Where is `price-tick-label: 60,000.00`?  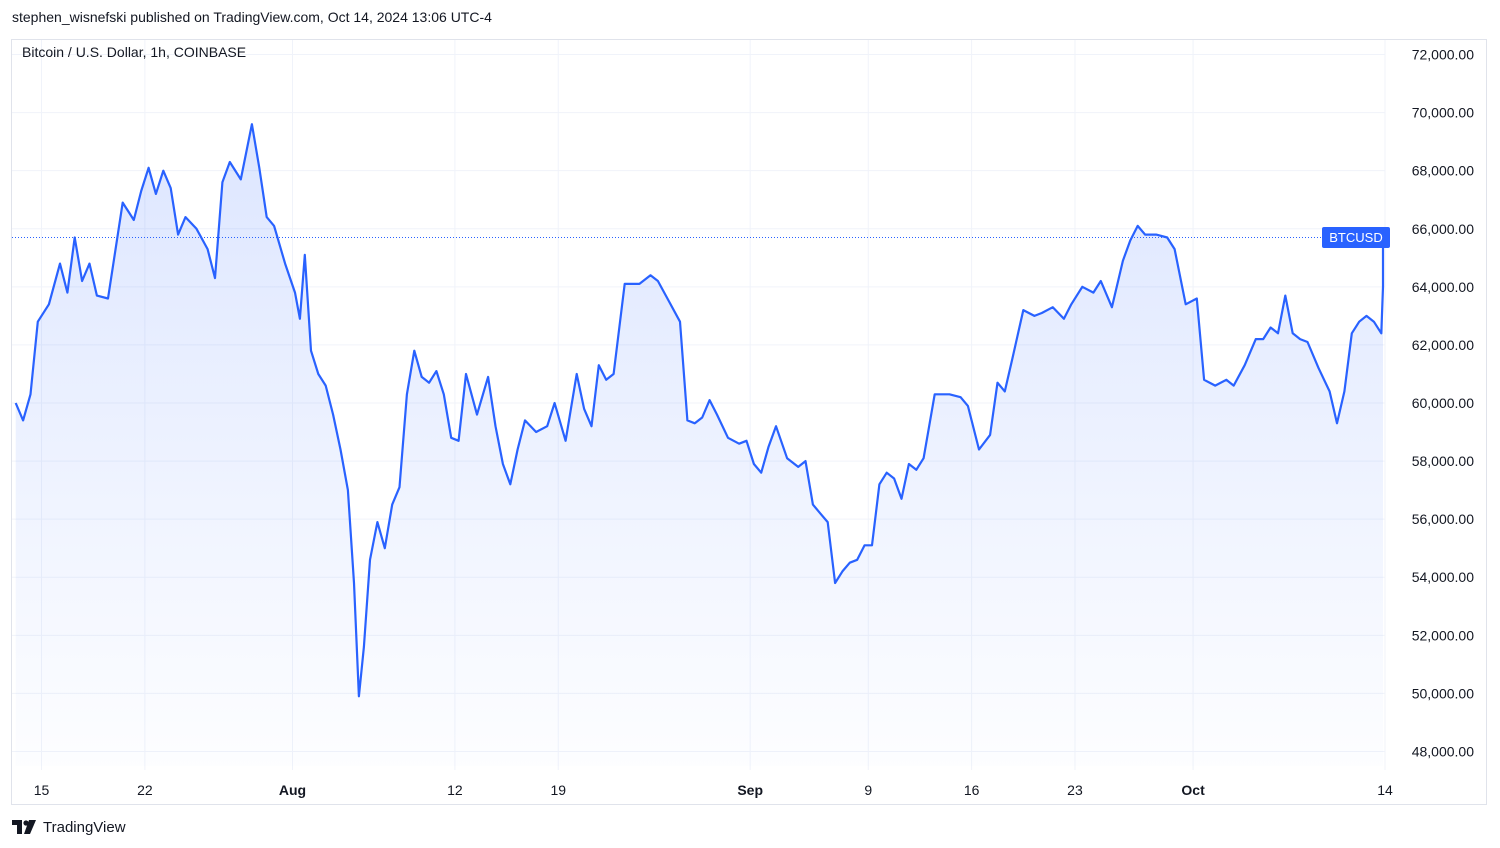
price-tick-label: 60,000.00 is located at coordinates (1443, 403).